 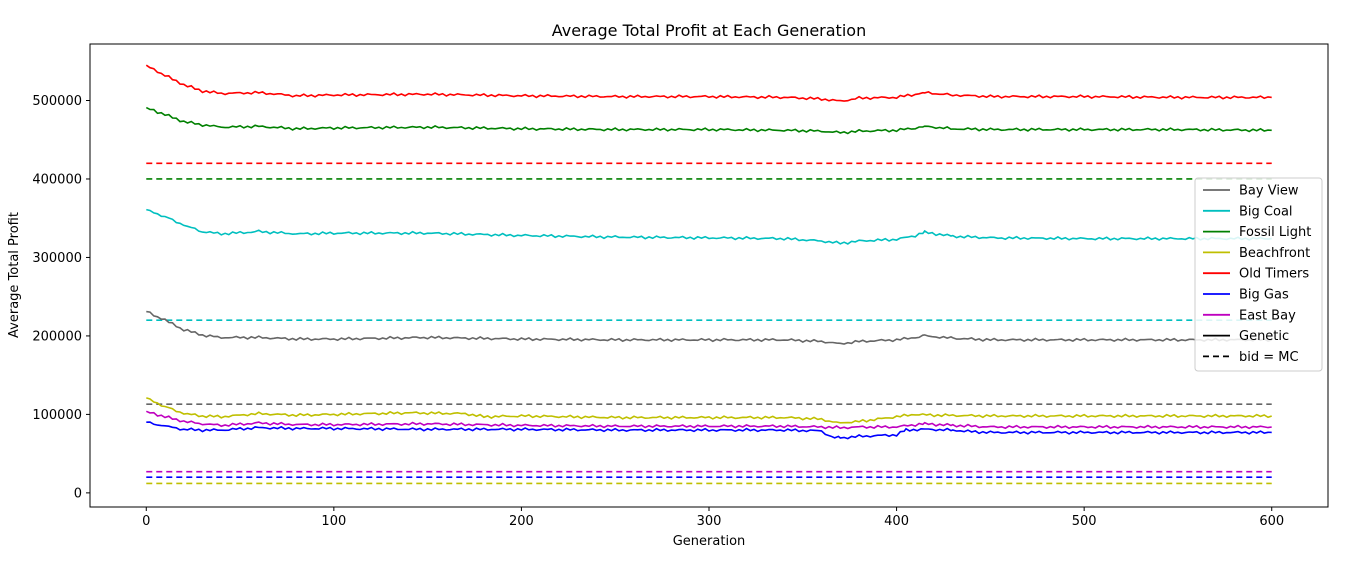 I want to click on series-line-beachfront-genetic, so click(x=709, y=410).